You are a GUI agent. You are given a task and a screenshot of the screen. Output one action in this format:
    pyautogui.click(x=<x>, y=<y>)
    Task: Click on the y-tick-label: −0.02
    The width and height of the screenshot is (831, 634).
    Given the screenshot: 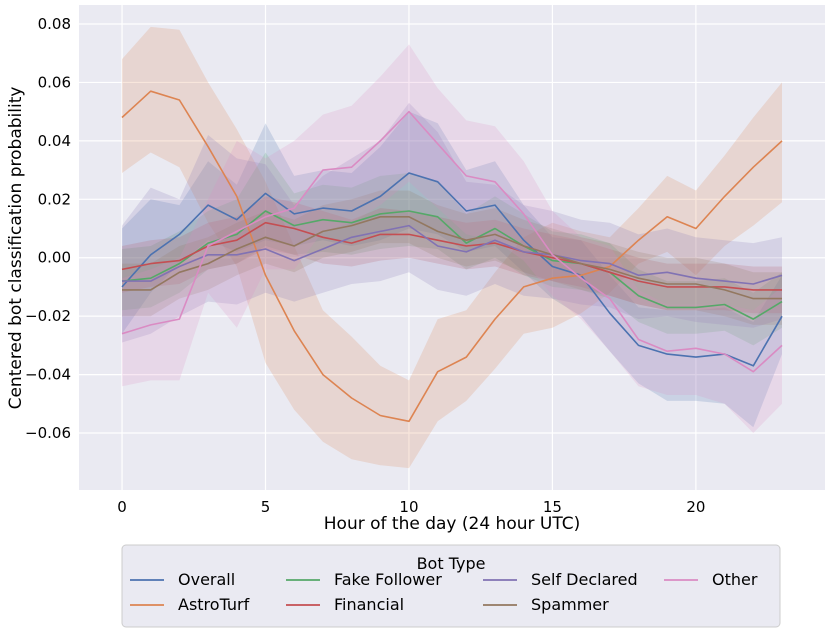 What is the action you would take?
    pyautogui.click(x=48, y=316)
    